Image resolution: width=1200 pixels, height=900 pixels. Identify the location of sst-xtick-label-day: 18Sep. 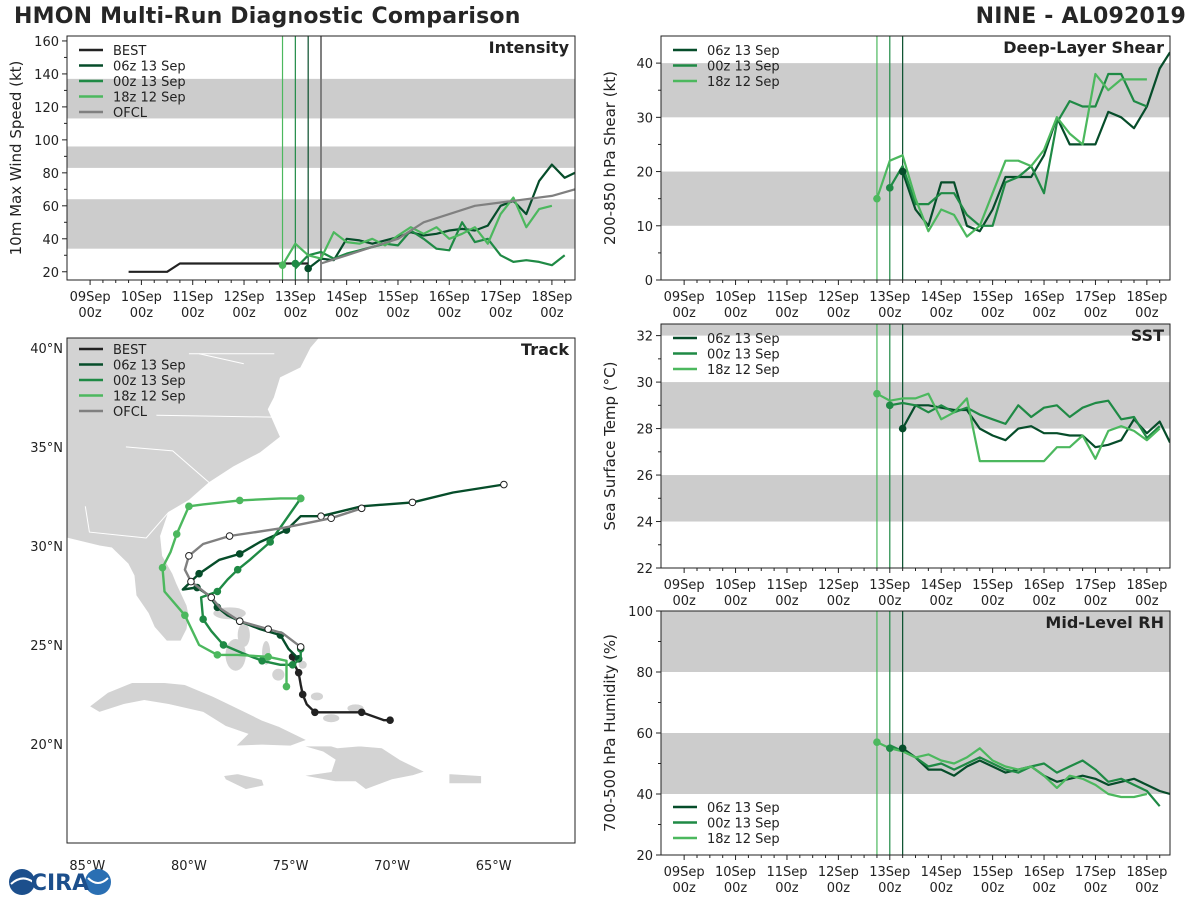
(1146, 585).